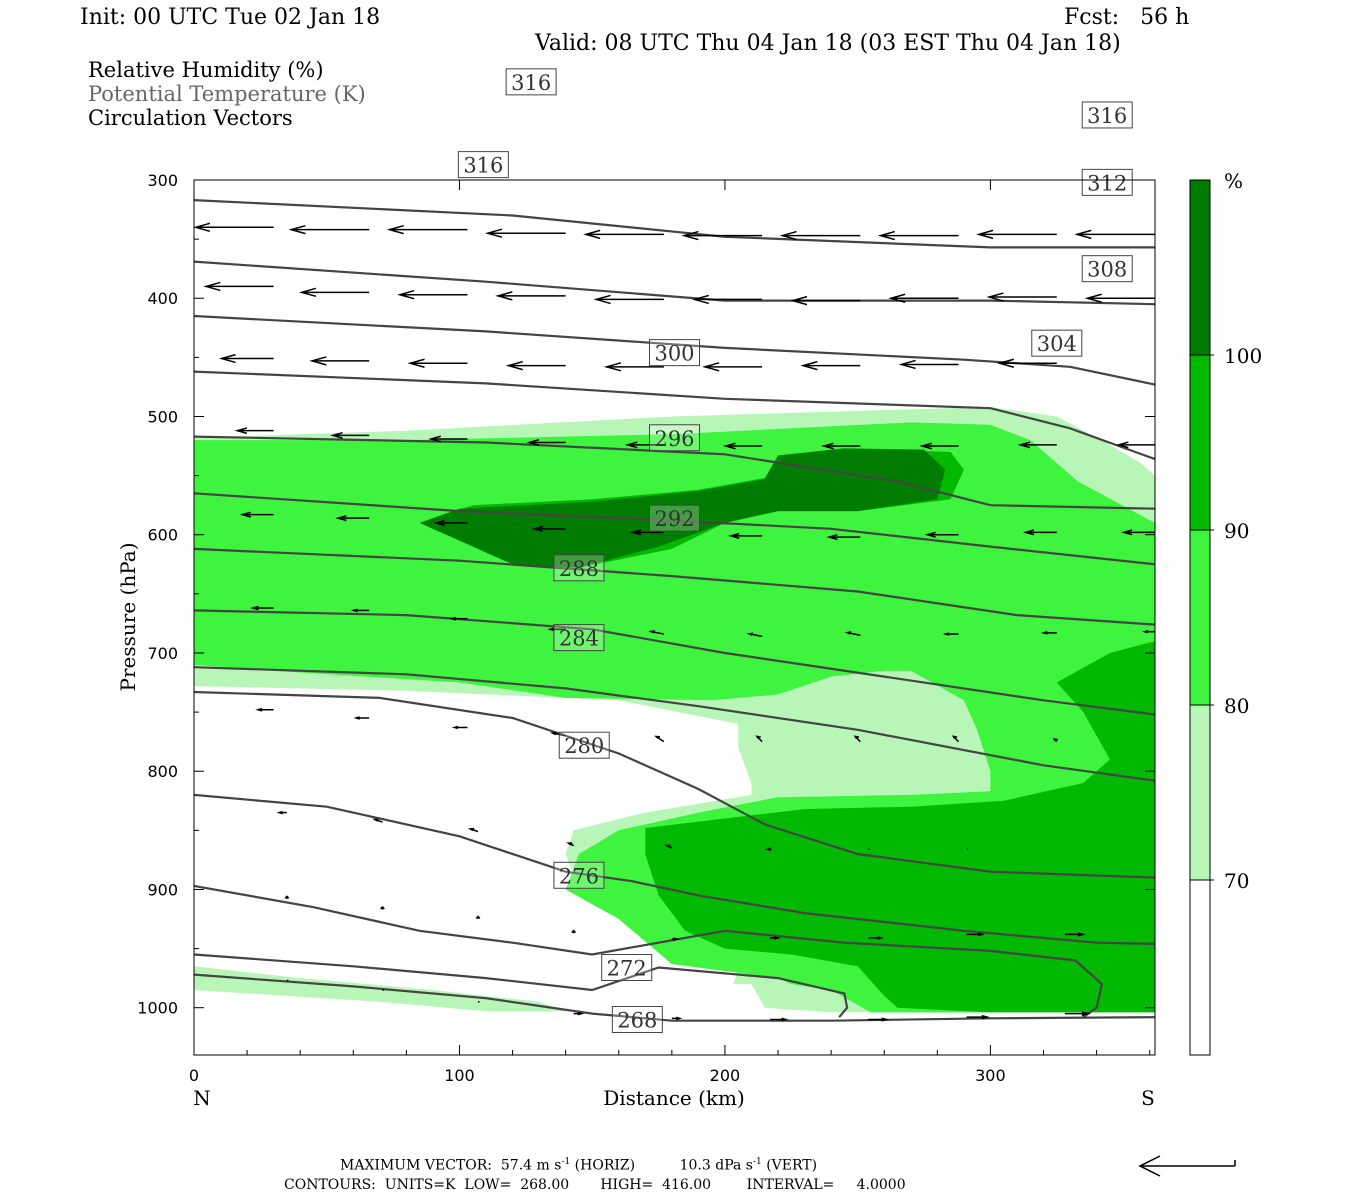 This screenshot has height=1200, width=1350. I want to click on contour-label-14: 316, so click(1107, 115).